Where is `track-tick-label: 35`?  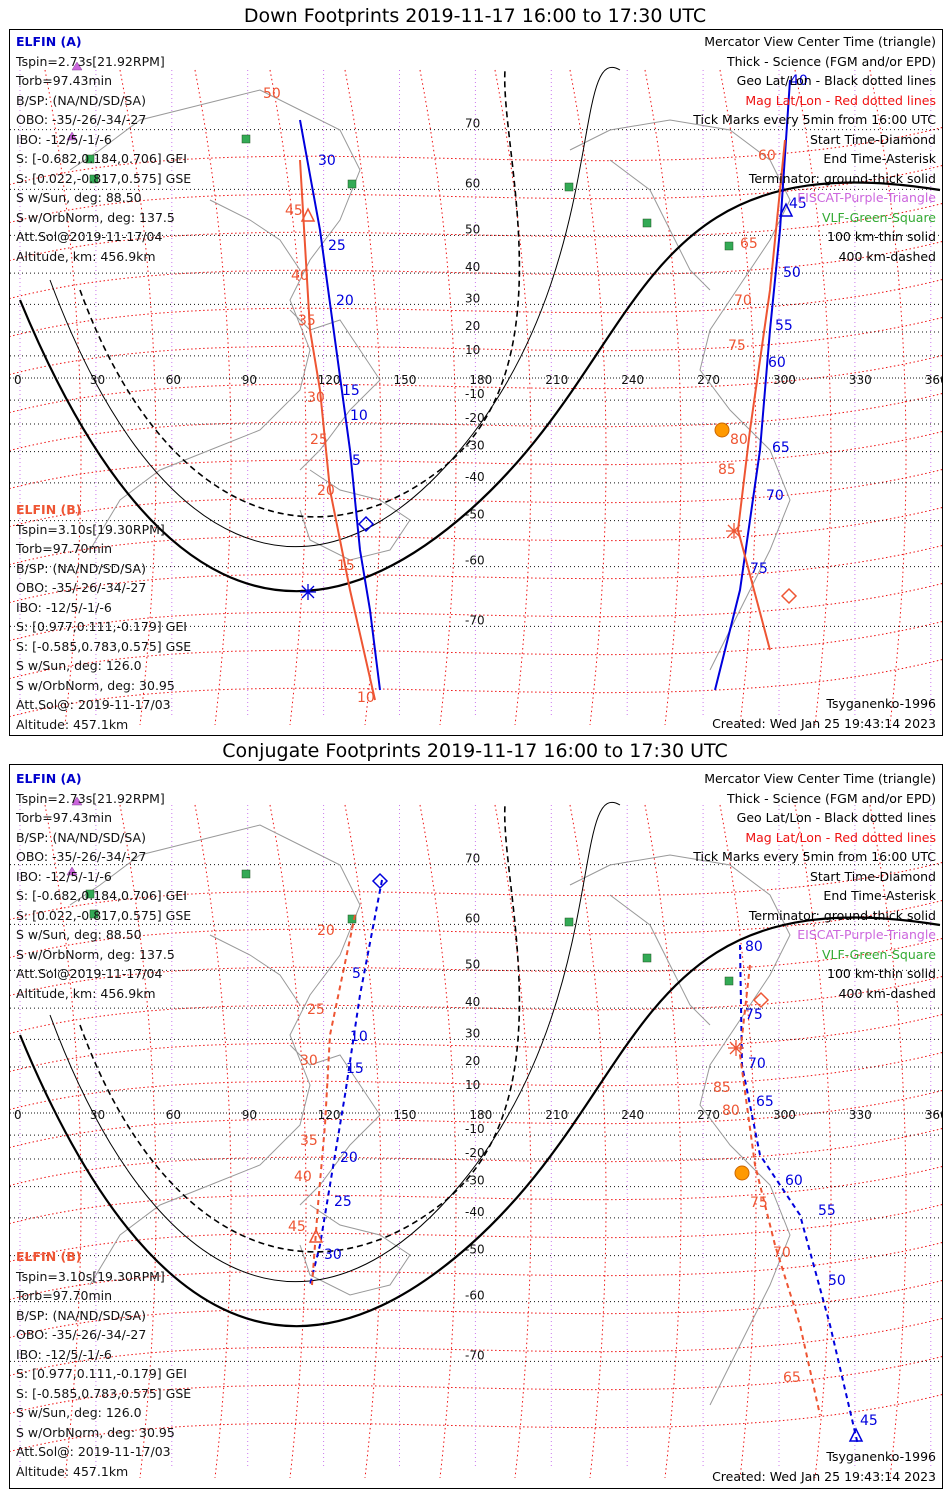 track-tick-label: 35 is located at coordinates (309, 1141).